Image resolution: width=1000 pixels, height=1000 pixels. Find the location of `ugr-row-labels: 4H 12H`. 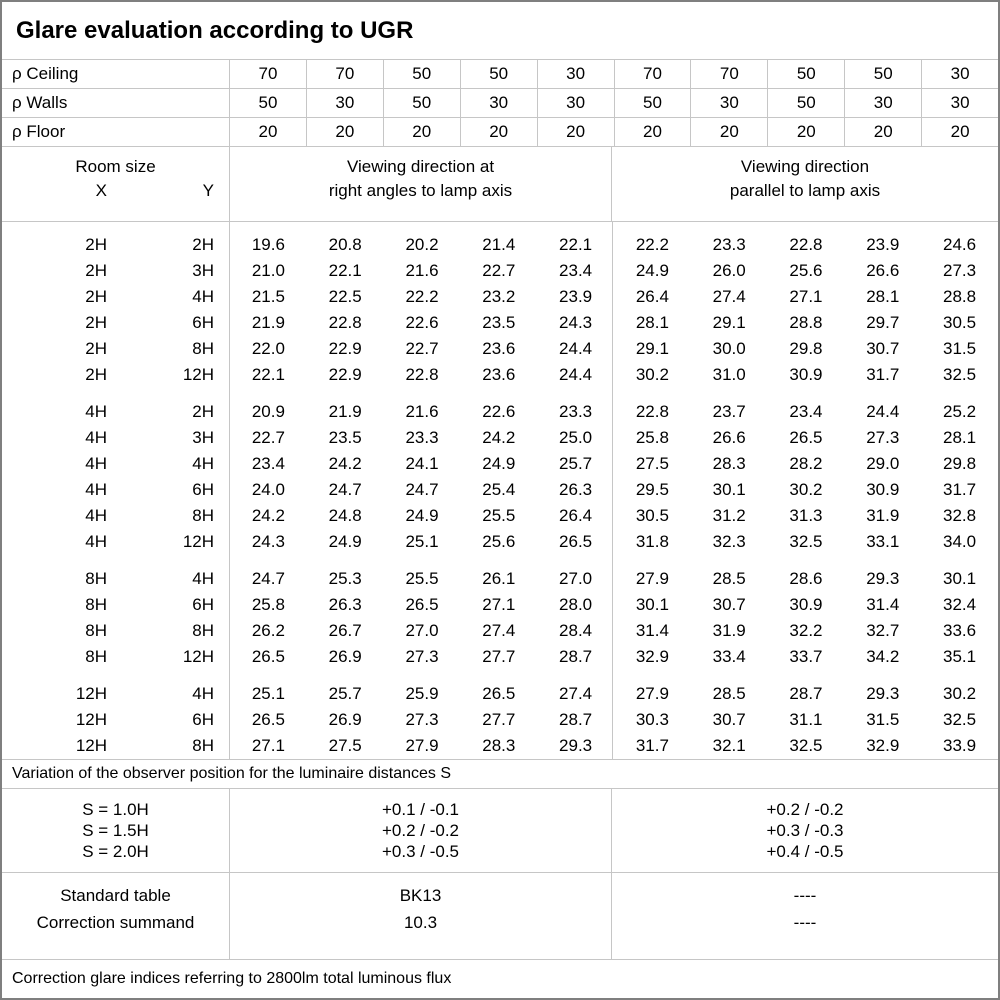

ugr-row-labels: 4H 12H is located at coordinates (116, 542).